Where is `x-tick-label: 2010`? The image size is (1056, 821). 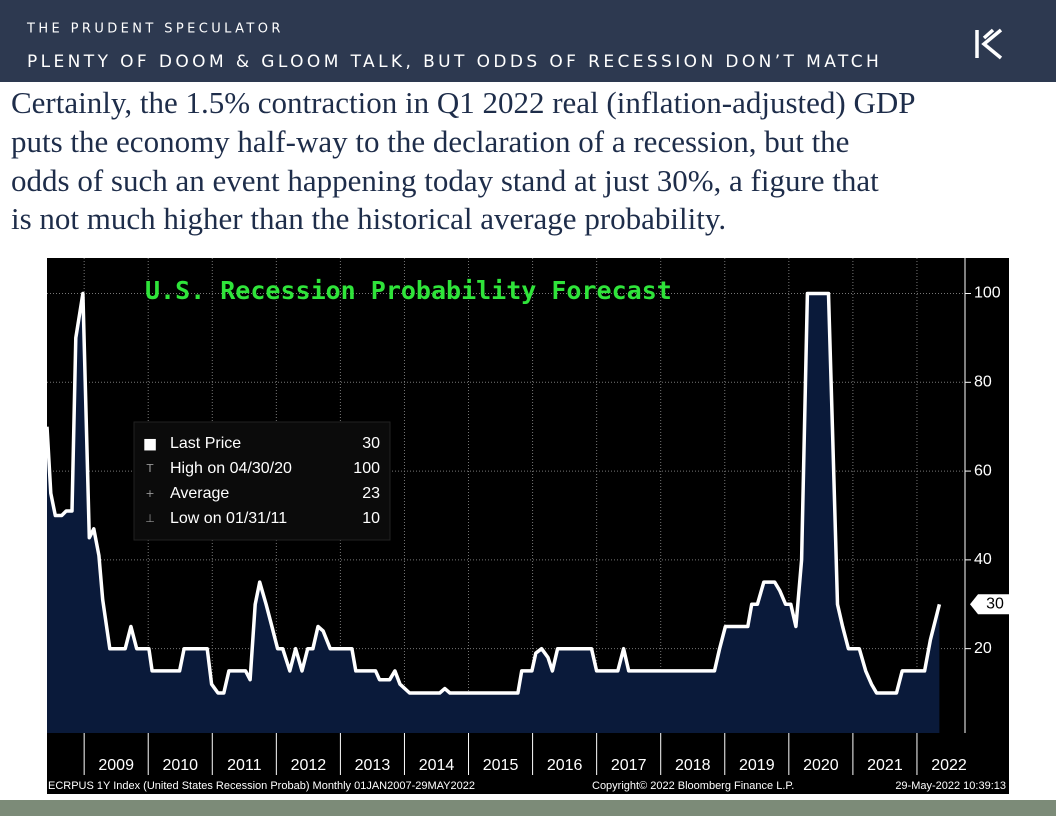
x-tick-label: 2010 is located at coordinates (180, 765).